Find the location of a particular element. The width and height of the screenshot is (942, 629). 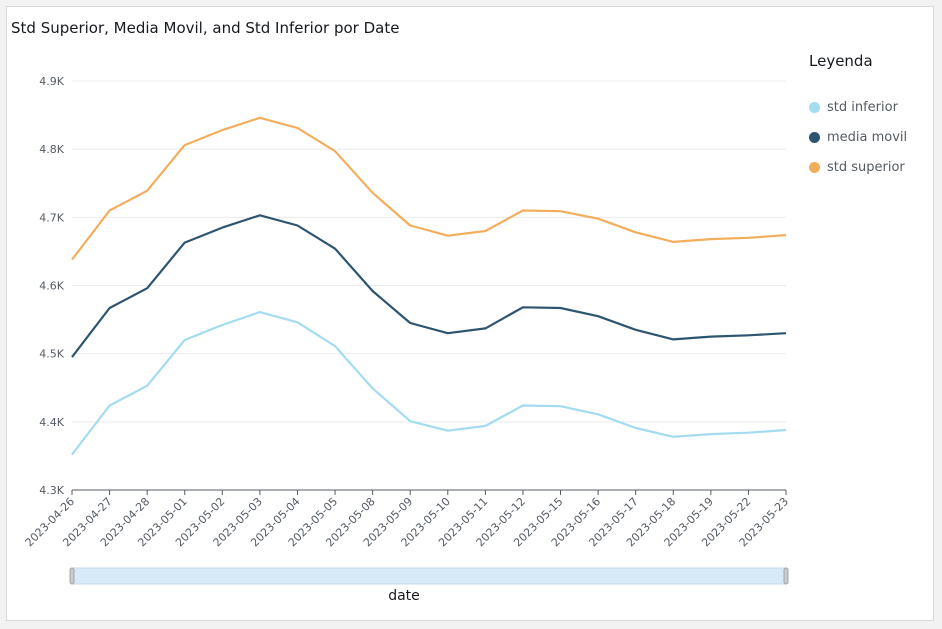

y-tick-label: 4.4K is located at coordinates (51, 422).